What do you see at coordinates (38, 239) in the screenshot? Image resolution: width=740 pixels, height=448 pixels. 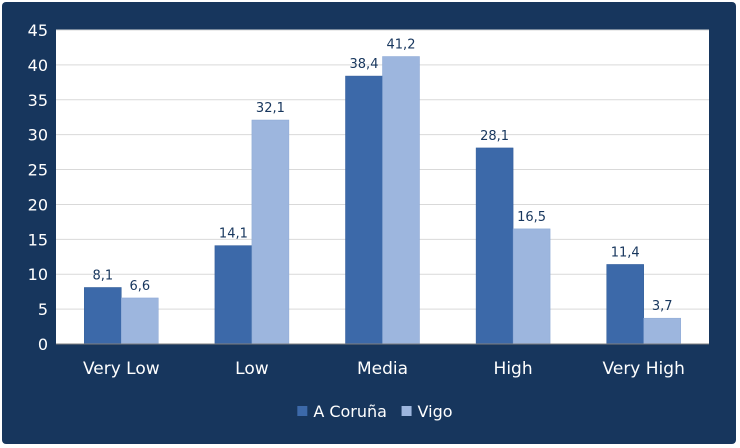 I see `y-tick-label: 15` at bounding box center [38, 239].